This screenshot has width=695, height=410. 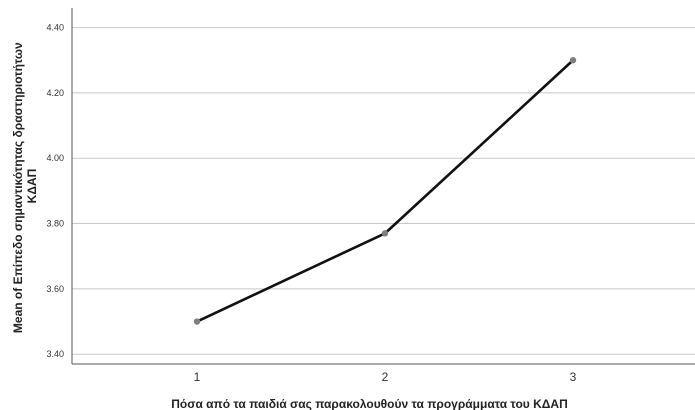 I want to click on y-axis-ticks: 3.40 3.60 3.80 4.00 4.20 4.40, so click(x=55, y=191).